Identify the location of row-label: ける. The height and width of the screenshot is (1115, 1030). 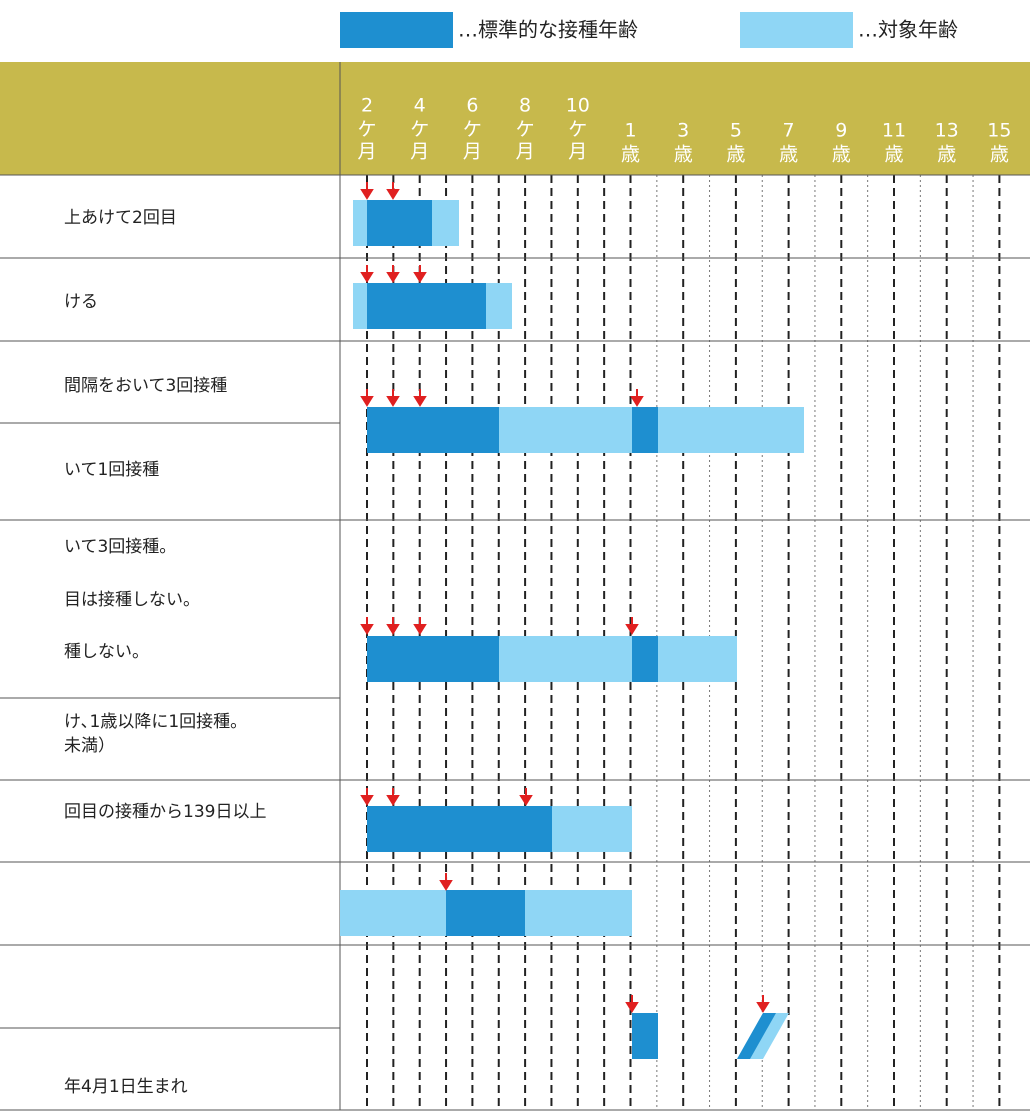
(81, 302).